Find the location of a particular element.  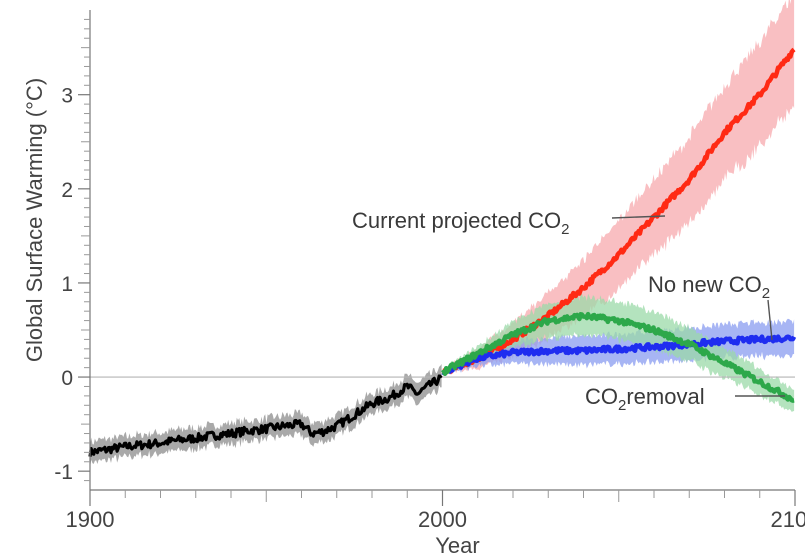

annotation-label: Current projected CO2 is located at coordinates (460, 223).